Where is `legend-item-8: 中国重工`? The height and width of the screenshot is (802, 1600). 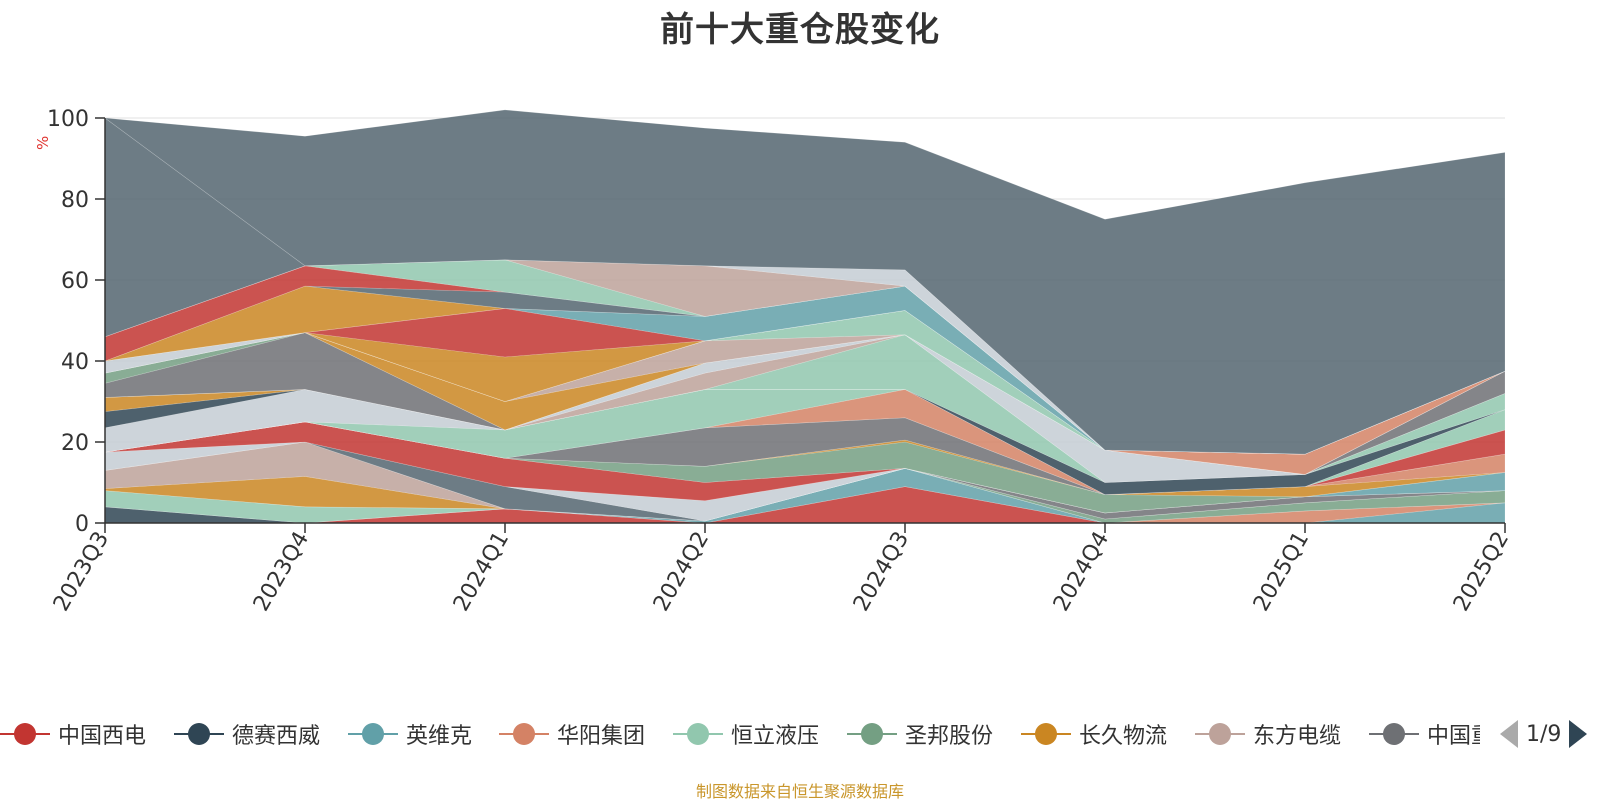
legend-item-8: 中国重工 is located at coordinates (1424, 734).